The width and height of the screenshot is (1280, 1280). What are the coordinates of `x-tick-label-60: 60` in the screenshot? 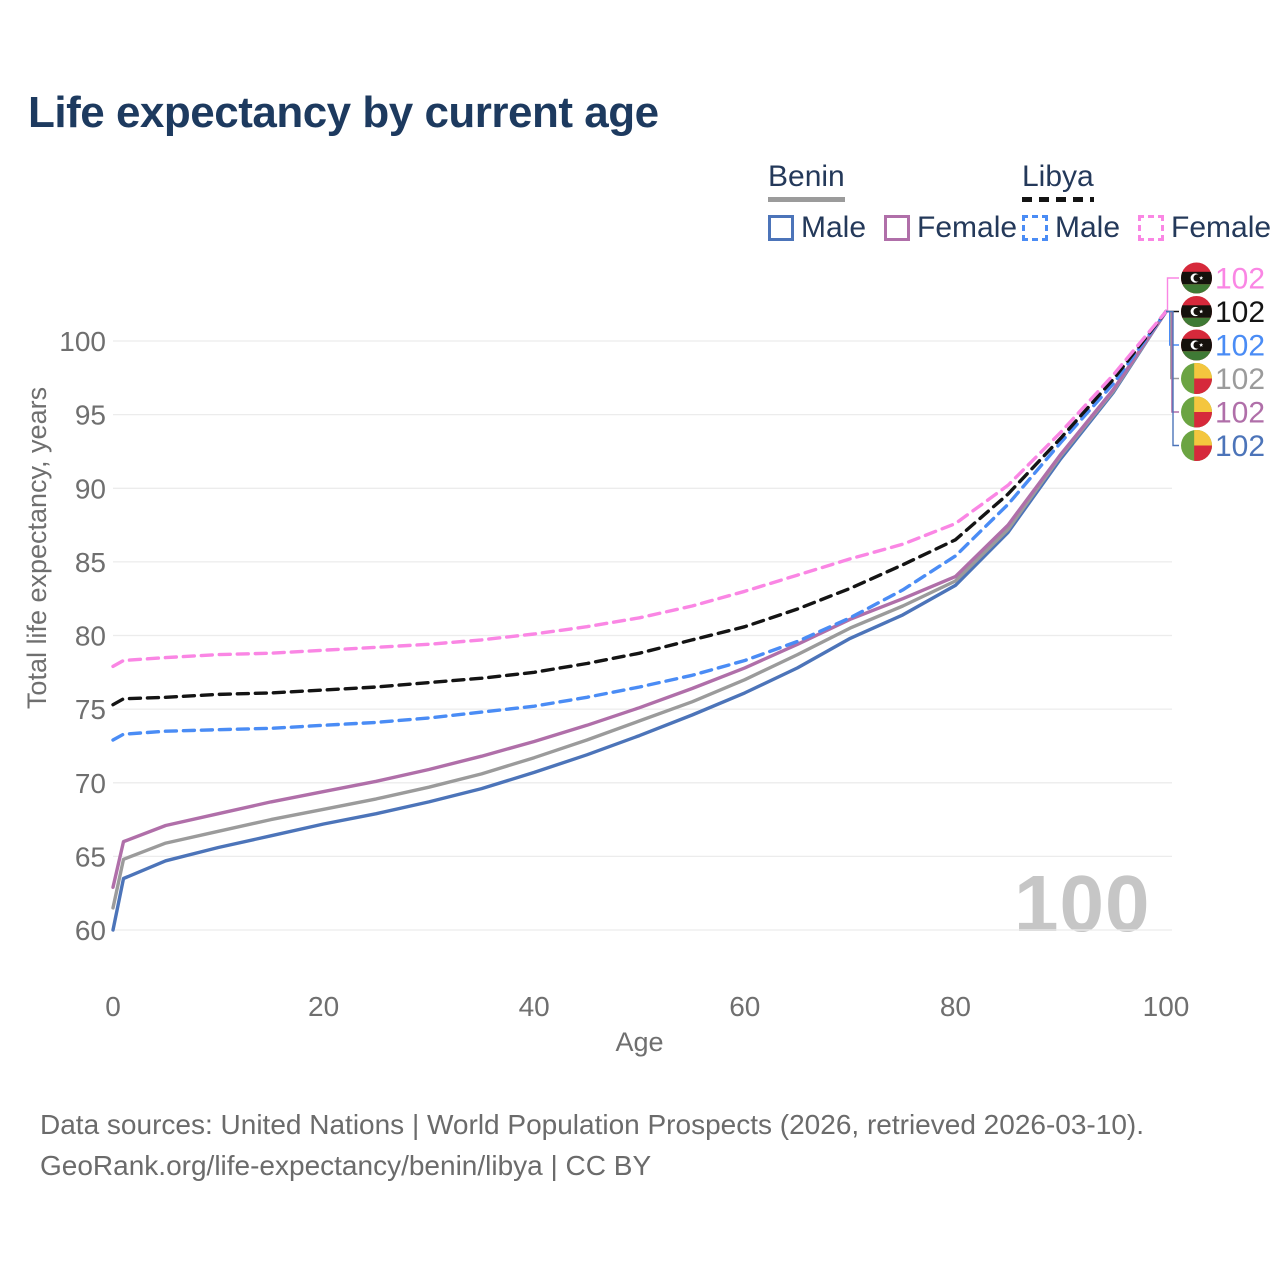 It's located at (744, 1006).